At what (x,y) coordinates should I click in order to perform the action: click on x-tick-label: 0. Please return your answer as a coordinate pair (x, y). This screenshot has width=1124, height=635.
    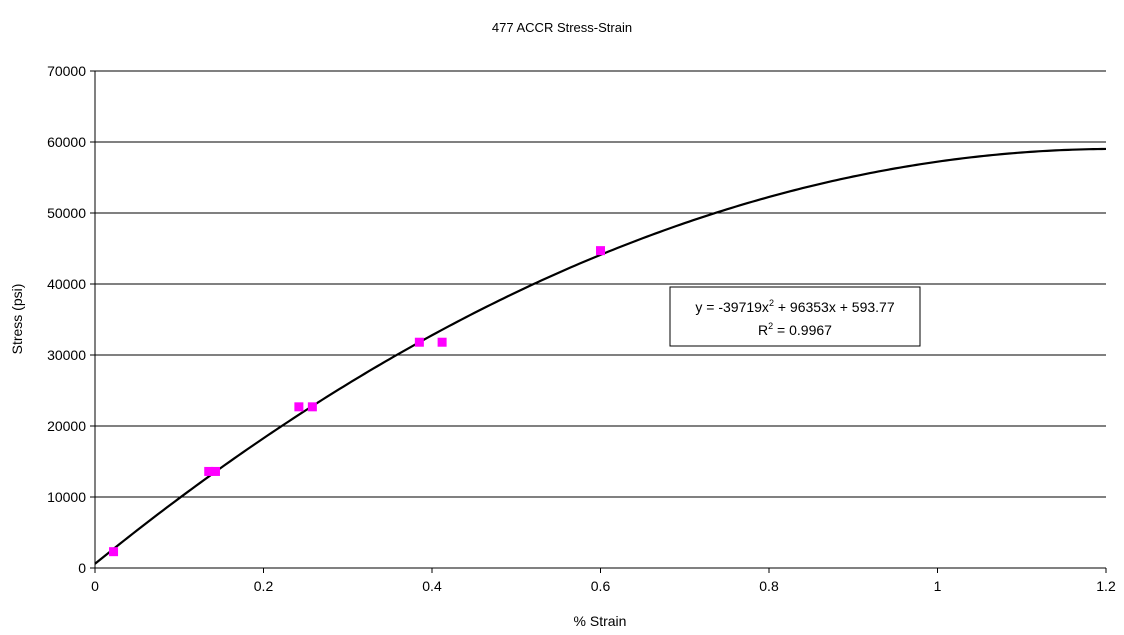
    Looking at the image, I should click on (95, 586).